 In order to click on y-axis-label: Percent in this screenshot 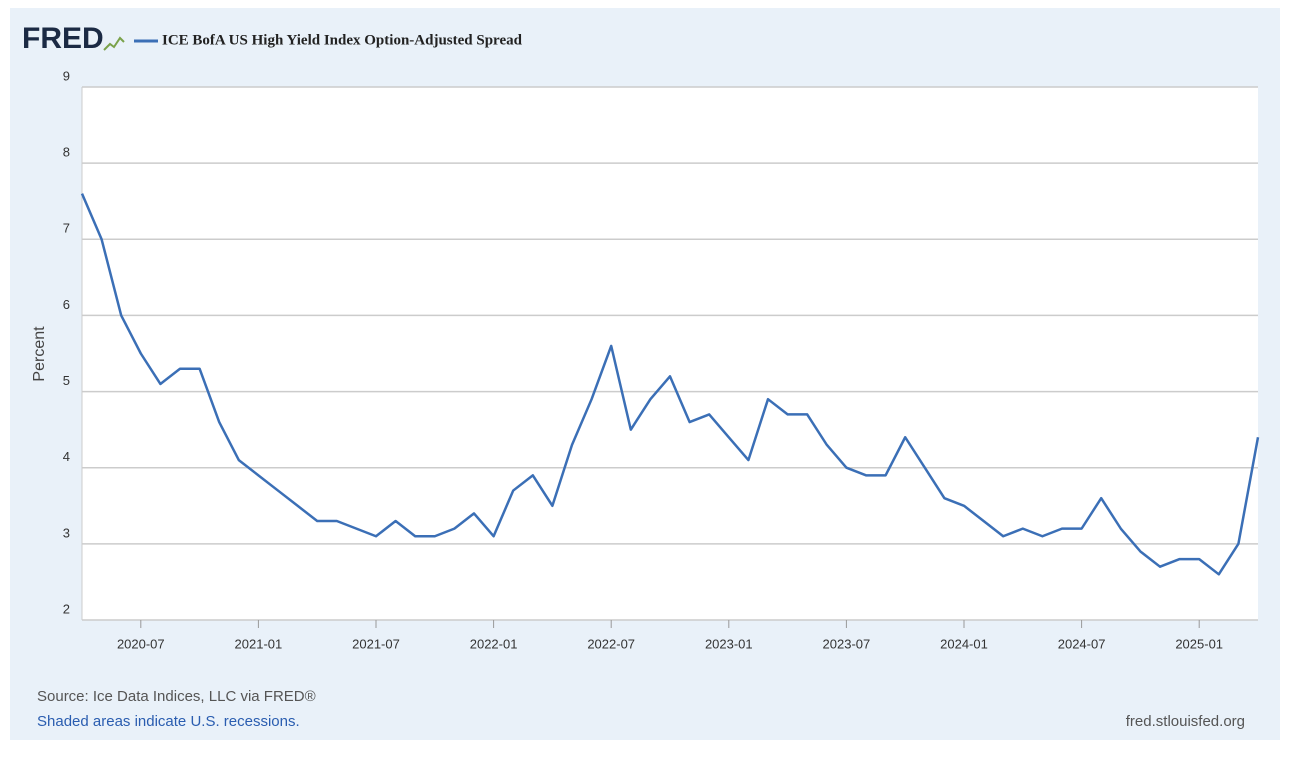, I will do `click(39, 354)`.